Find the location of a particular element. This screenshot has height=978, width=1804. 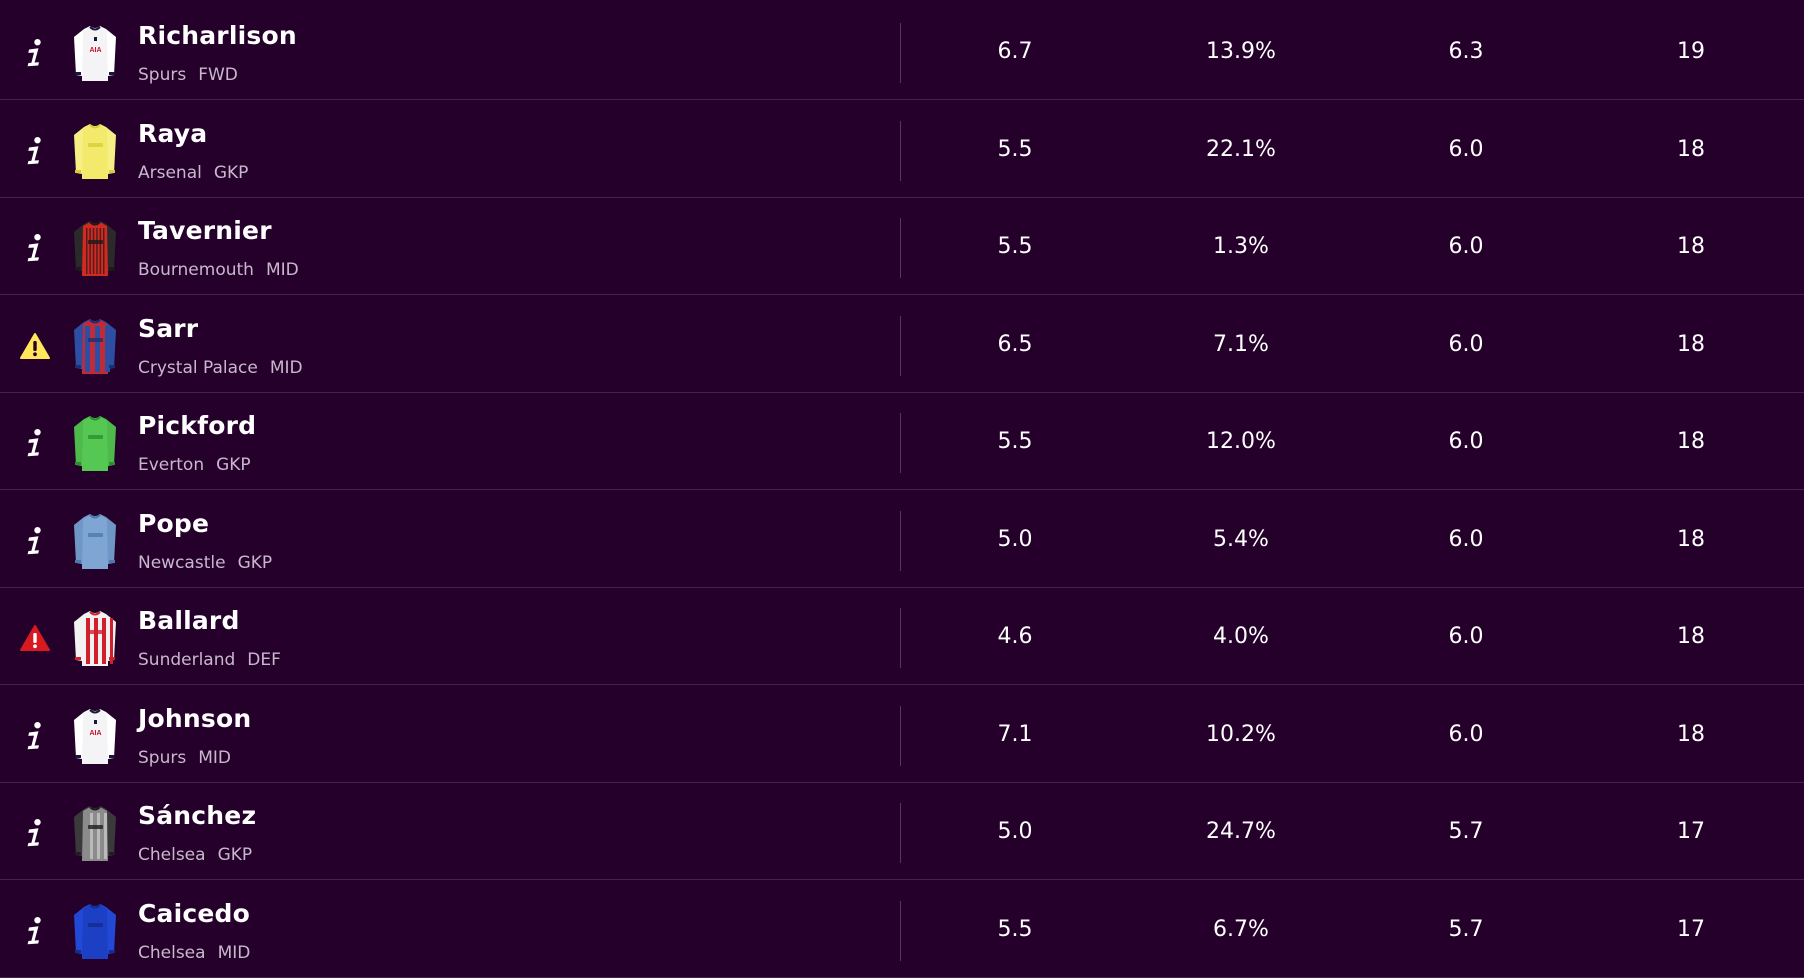

player-name: Sarr is located at coordinates (168, 328).